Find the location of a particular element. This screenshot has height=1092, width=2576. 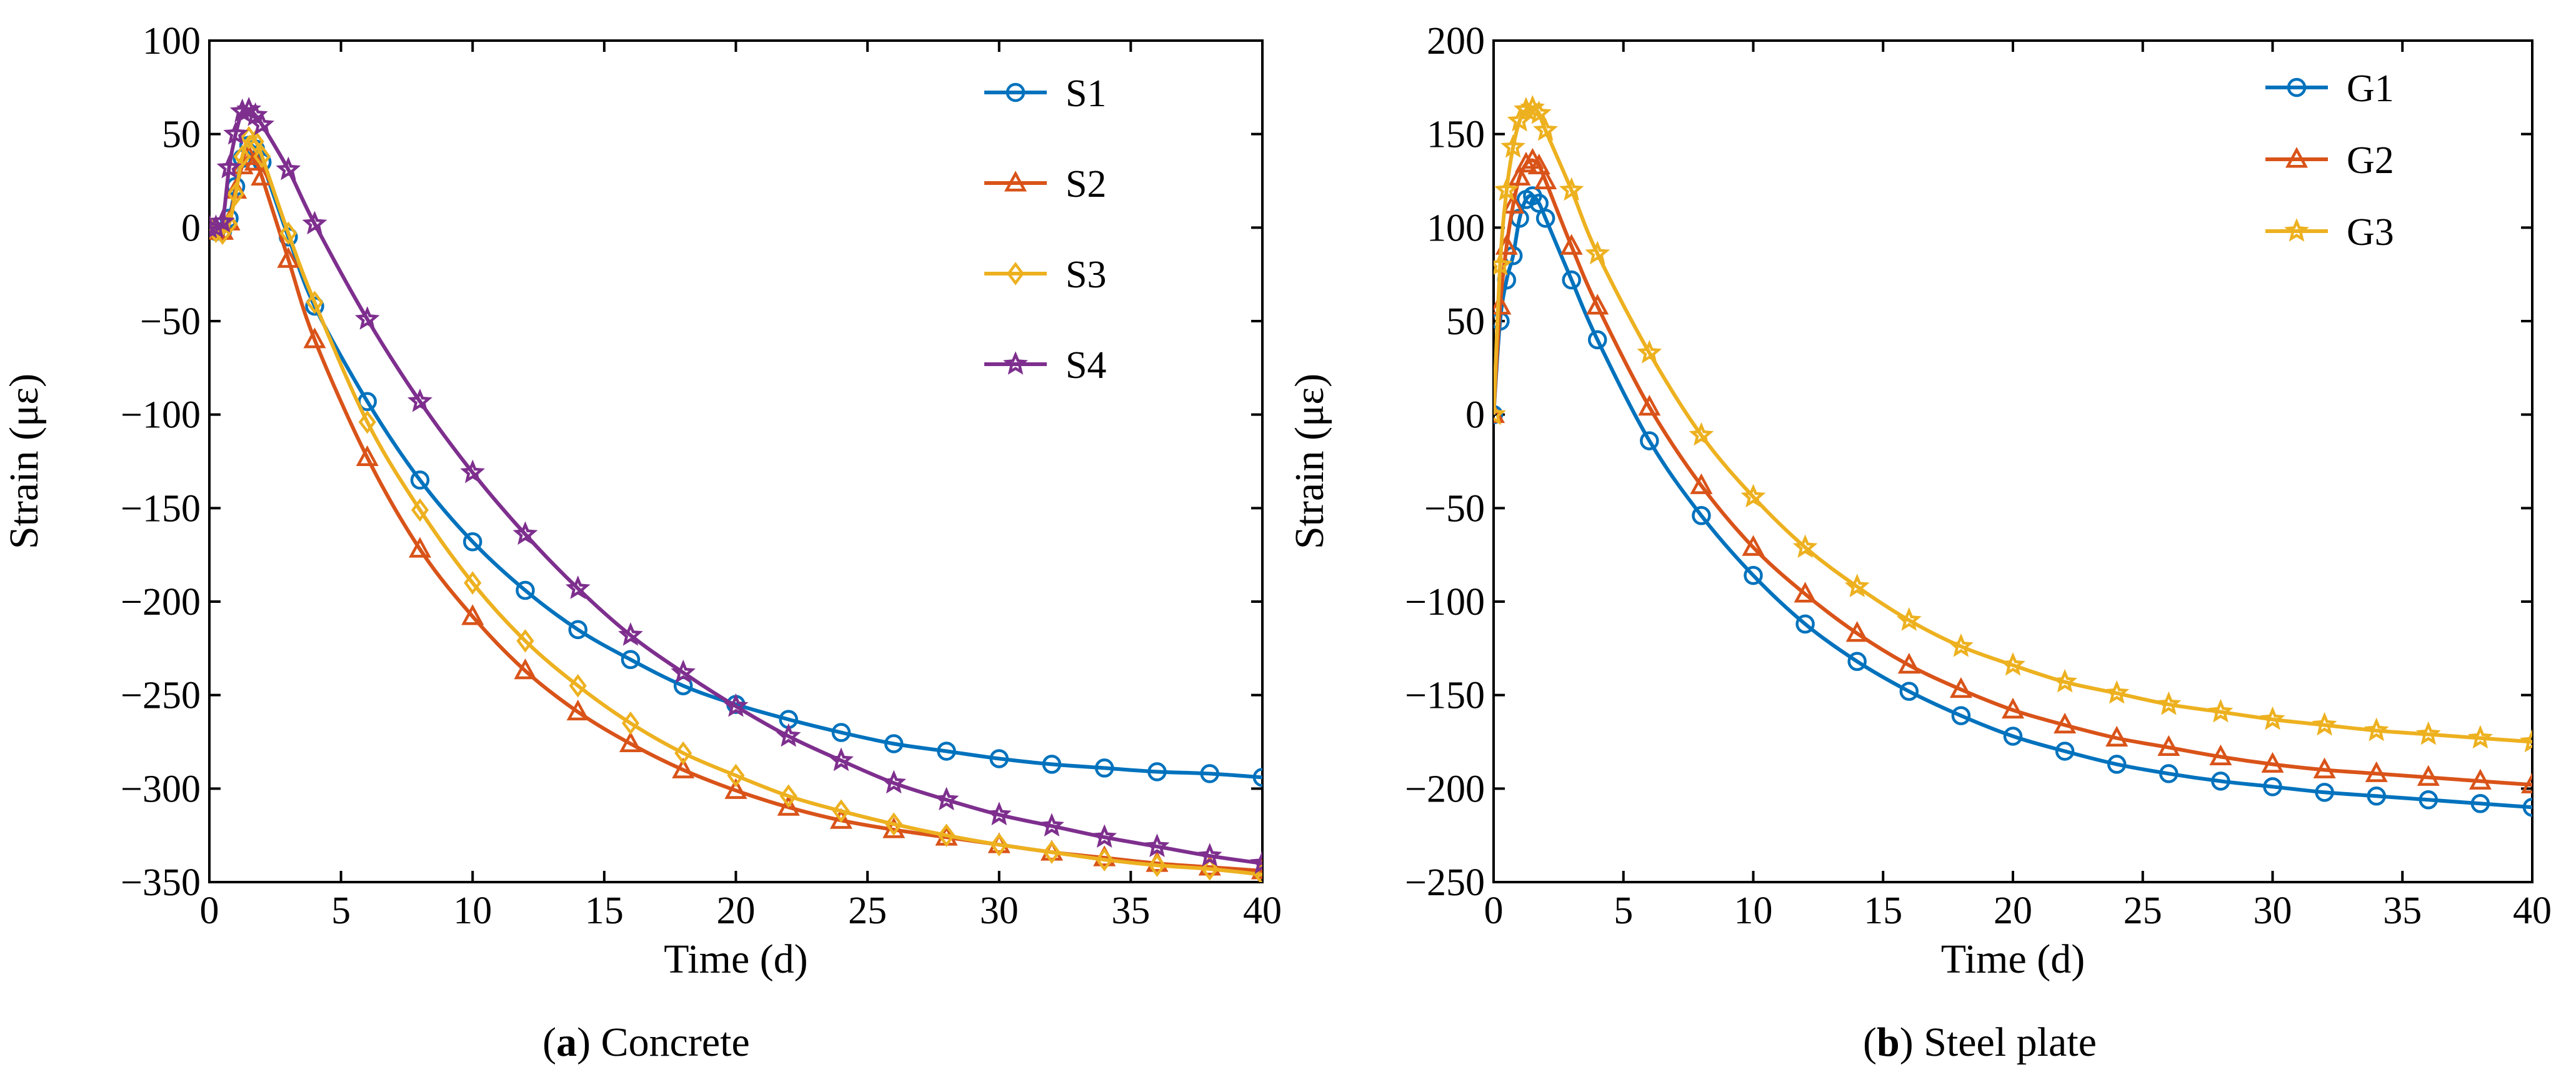

x-tick-label: 10 is located at coordinates (1753, 911).